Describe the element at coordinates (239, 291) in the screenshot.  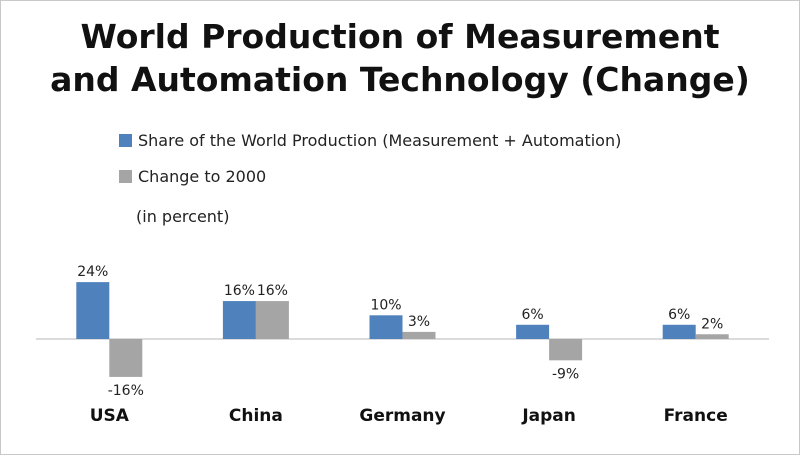
I see `data-label-china-series-1: 16%` at that location.